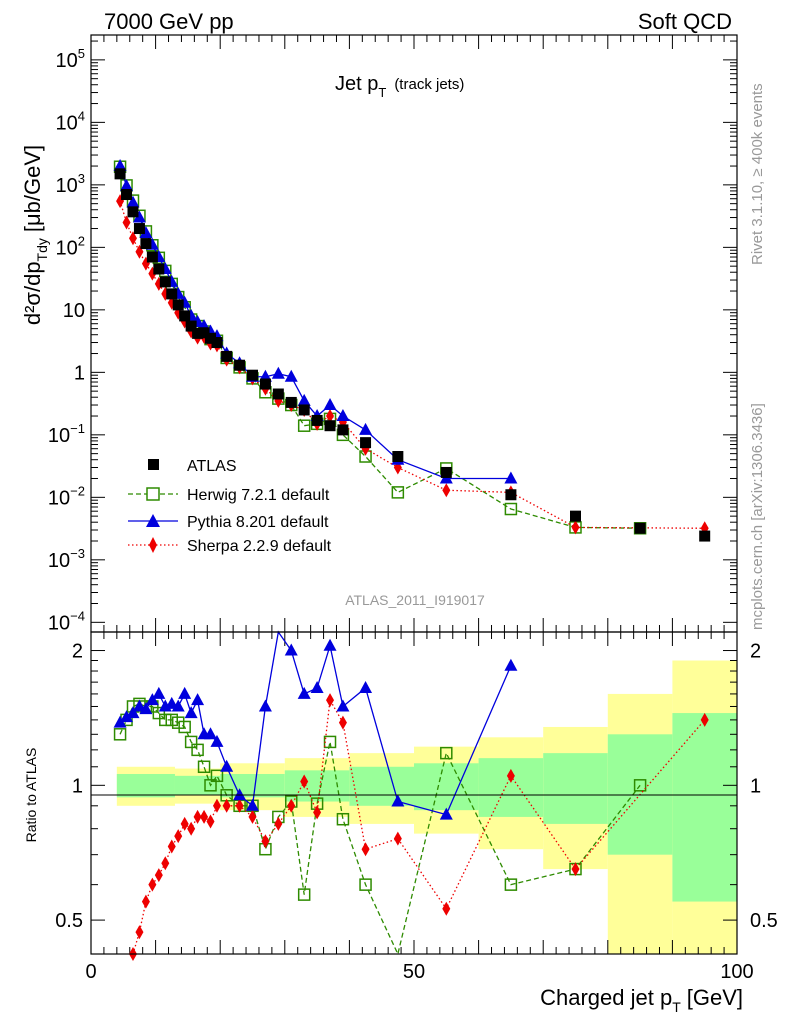 The height and width of the screenshot is (1024, 786). Describe the element at coordinates (32, 188) in the screenshot. I see `main-y-axis-label-unit: [μb/GeV]` at that location.